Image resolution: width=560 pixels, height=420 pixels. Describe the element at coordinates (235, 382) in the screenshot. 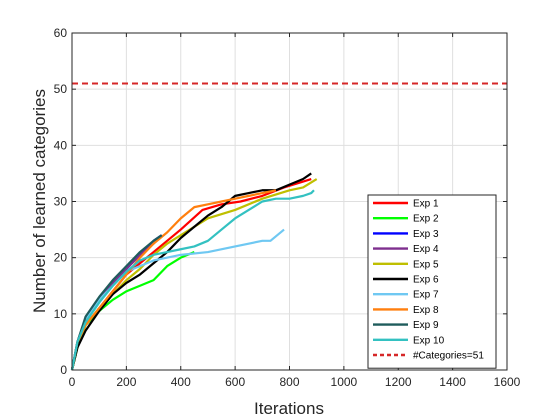

I see `x-tick-label: 600` at that location.